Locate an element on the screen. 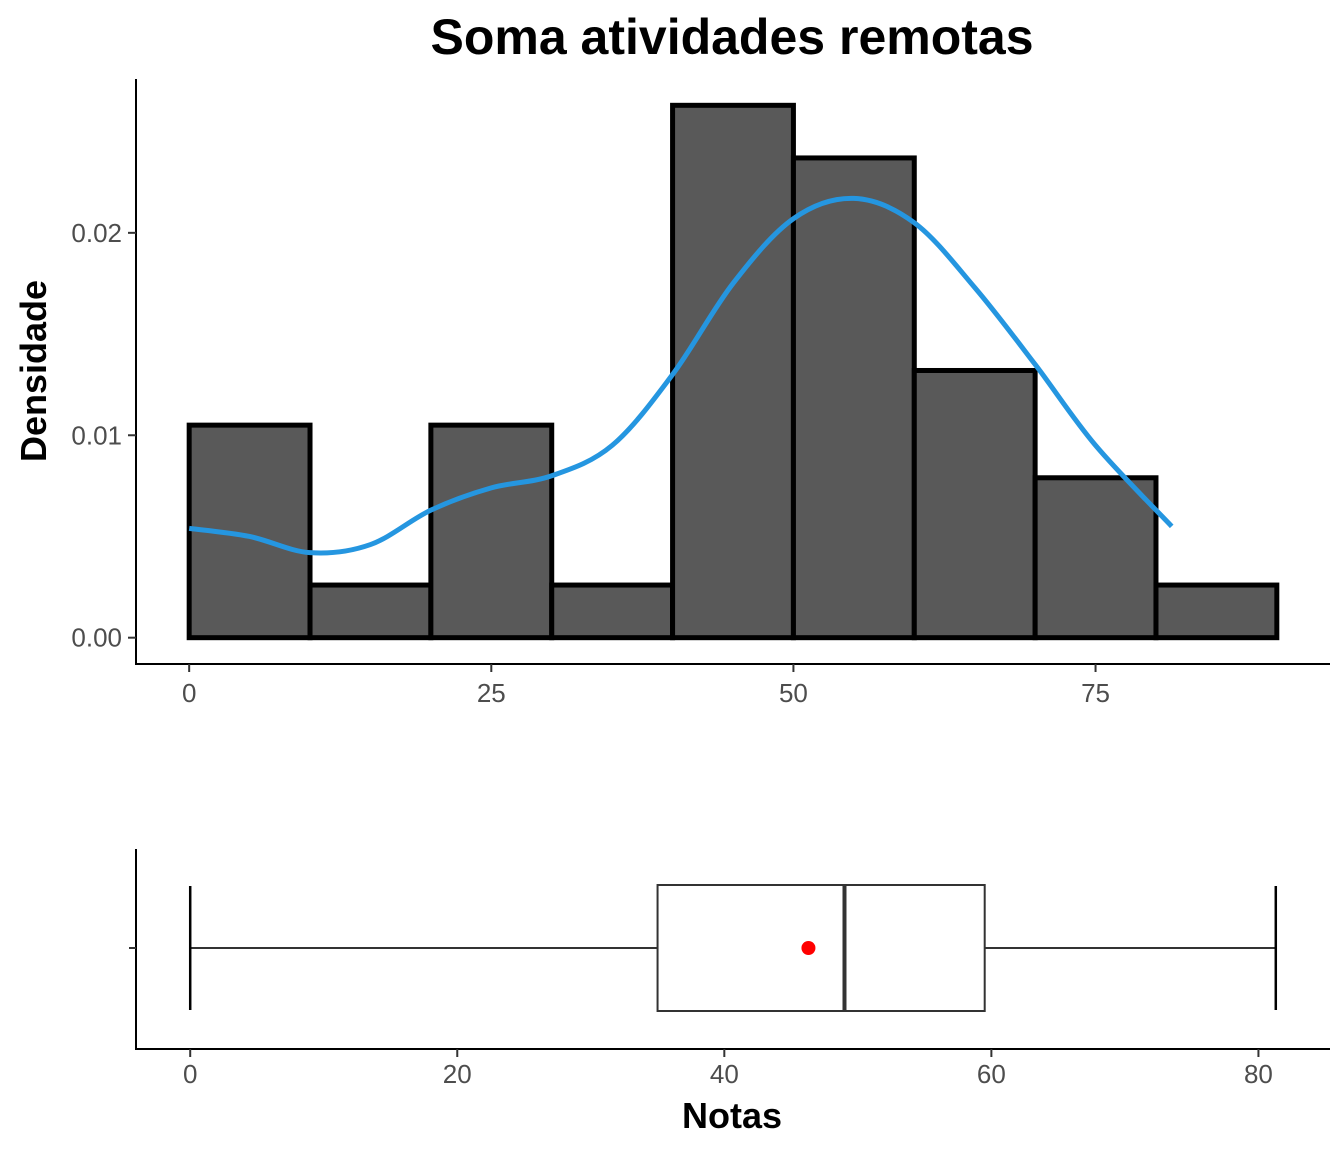 The image size is (1344, 1152). histogram-x-tick-label: 50 is located at coordinates (793, 693).